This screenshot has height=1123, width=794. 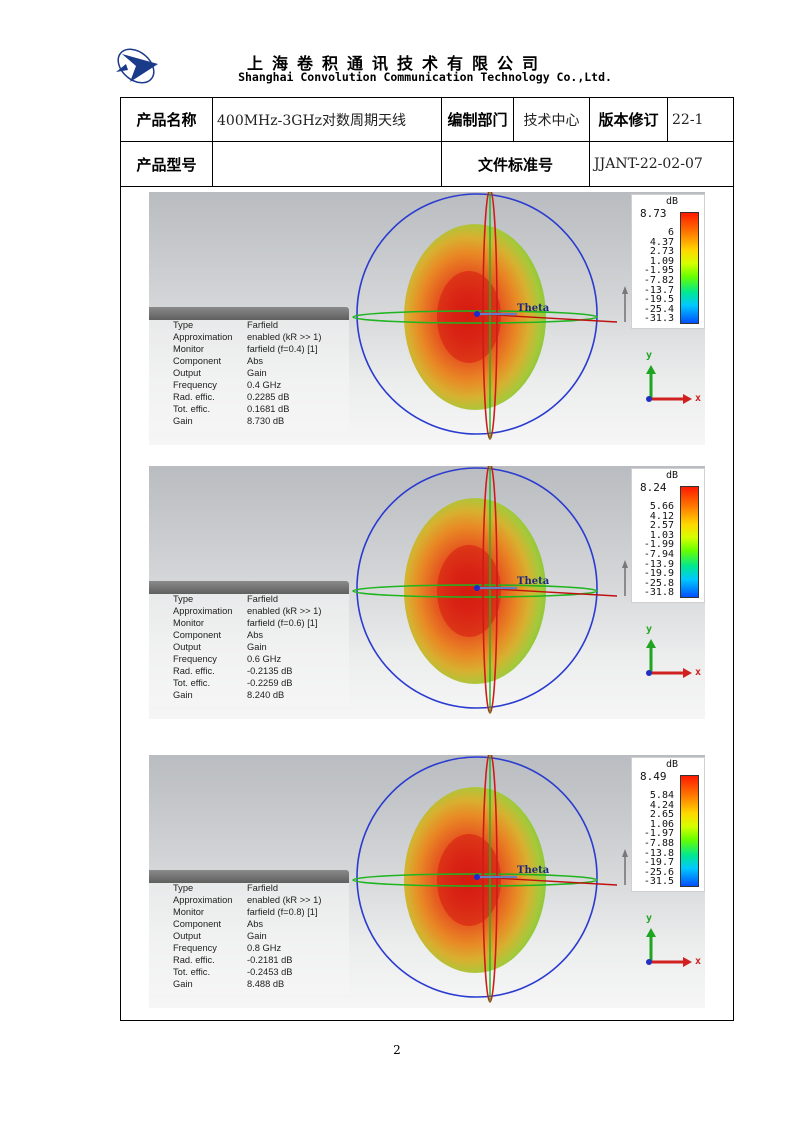 I want to click on theta-circle, so click(x=477, y=588).